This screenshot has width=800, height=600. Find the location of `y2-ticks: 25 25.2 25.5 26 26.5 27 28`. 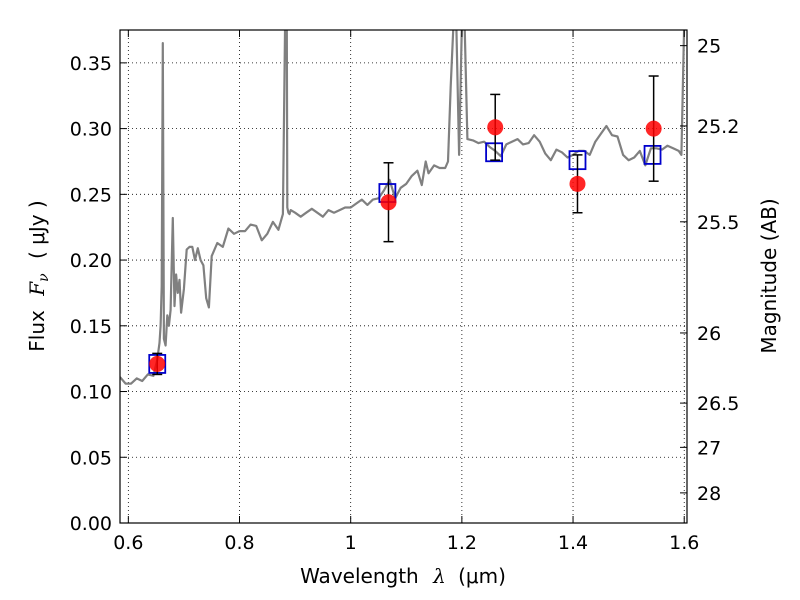

y2-ticks: 25 25.2 25.5 26 26.5 27 28 is located at coordinates (709, 270).